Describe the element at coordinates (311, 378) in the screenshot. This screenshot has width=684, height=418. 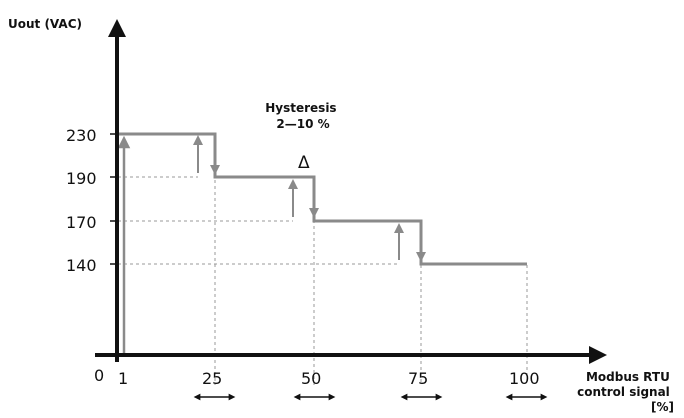
I see `x-tick-label-50: 50` at that location.